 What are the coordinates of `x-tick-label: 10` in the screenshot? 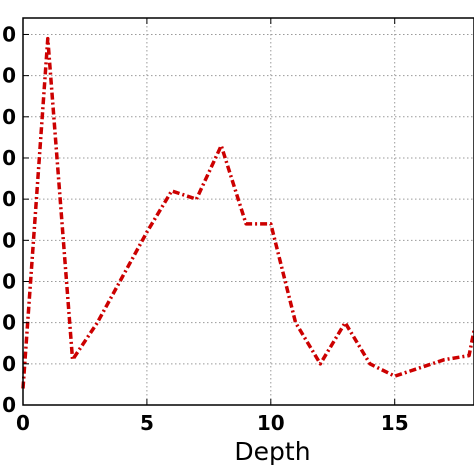 It's located at (271, 423).